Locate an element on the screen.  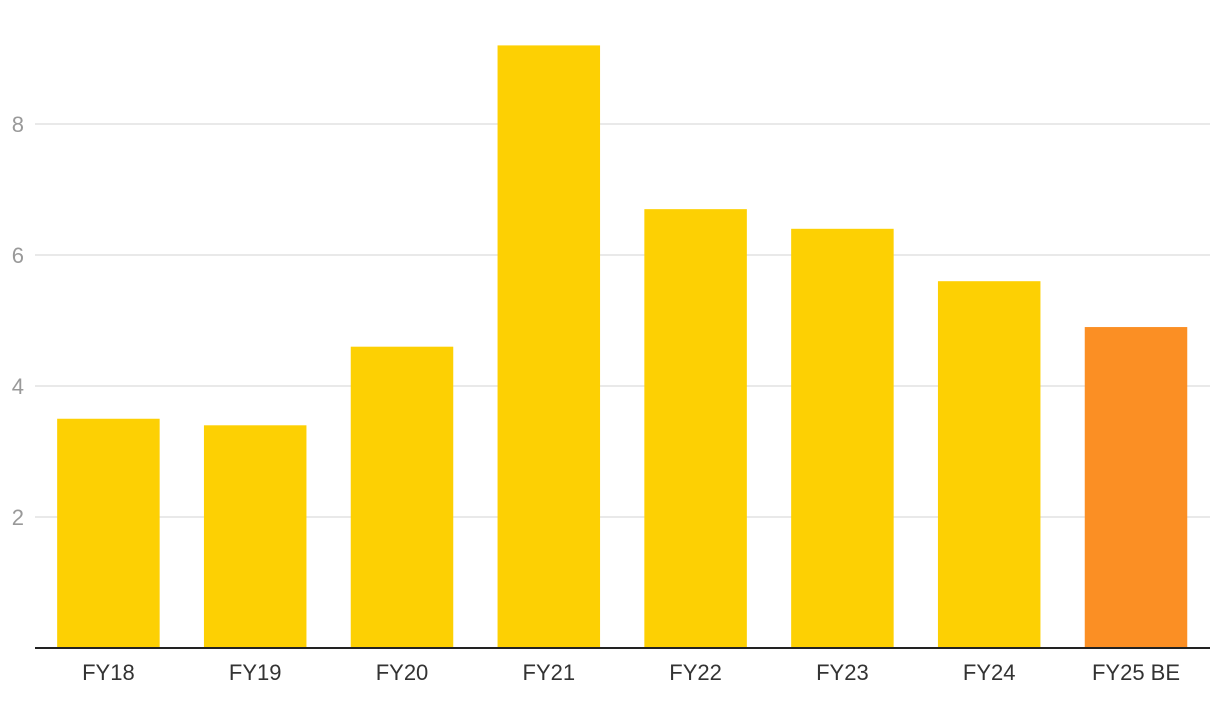
bar-fy19 is located at coordinates (255, 536).